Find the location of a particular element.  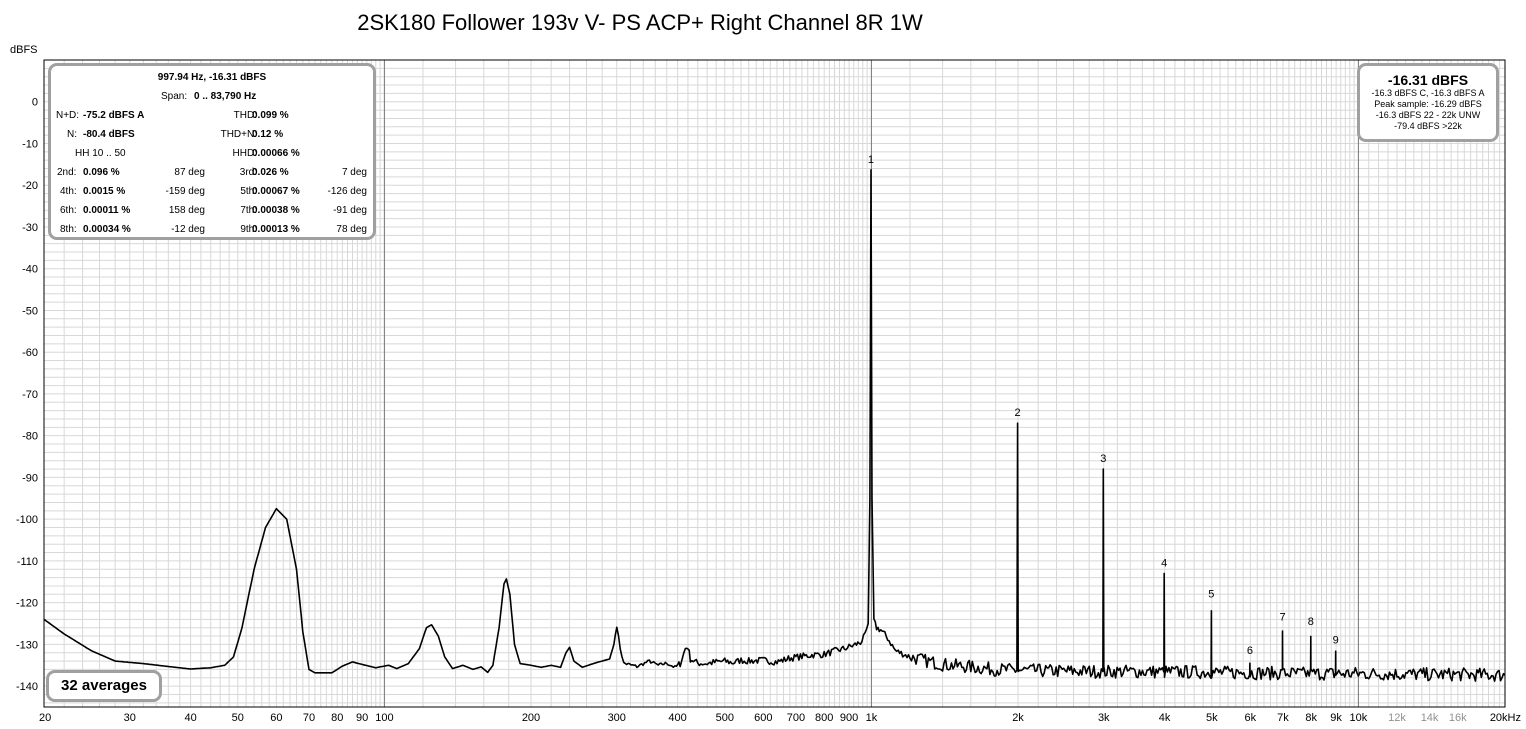

x-tick-label: 900 is located at coordinates (849, 718).